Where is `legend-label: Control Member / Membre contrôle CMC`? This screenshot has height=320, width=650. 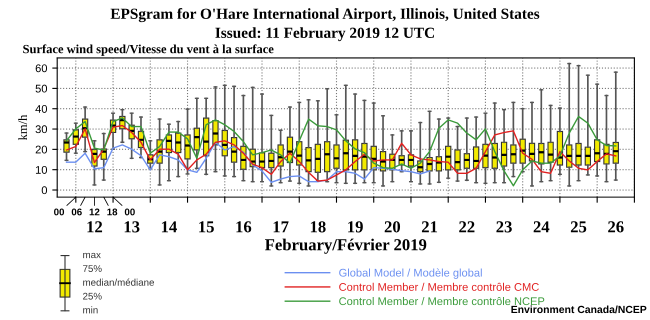
legend-label: Control Member / Membre contrôle CMC is located at coordinates (439, 286).